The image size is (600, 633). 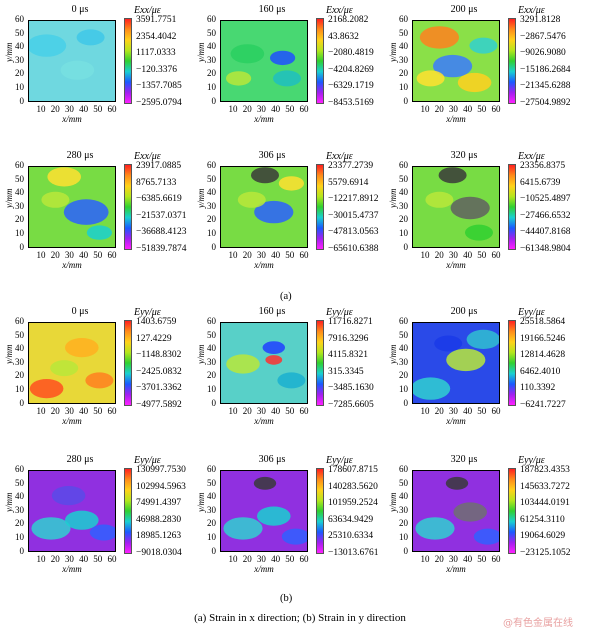 What do you see at coordinates (545, 249) in the screenshot?
I see `colorbar-value: −61348.9804` at bounding box center [545, 249].